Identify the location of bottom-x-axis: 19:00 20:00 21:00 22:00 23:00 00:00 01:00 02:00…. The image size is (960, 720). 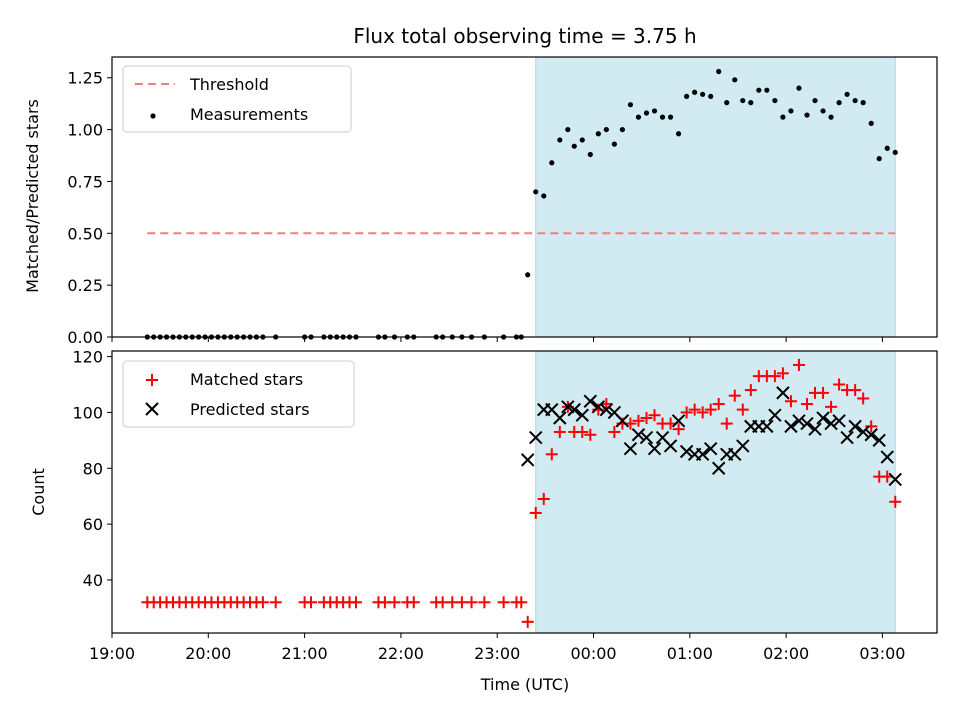
(497, 648).